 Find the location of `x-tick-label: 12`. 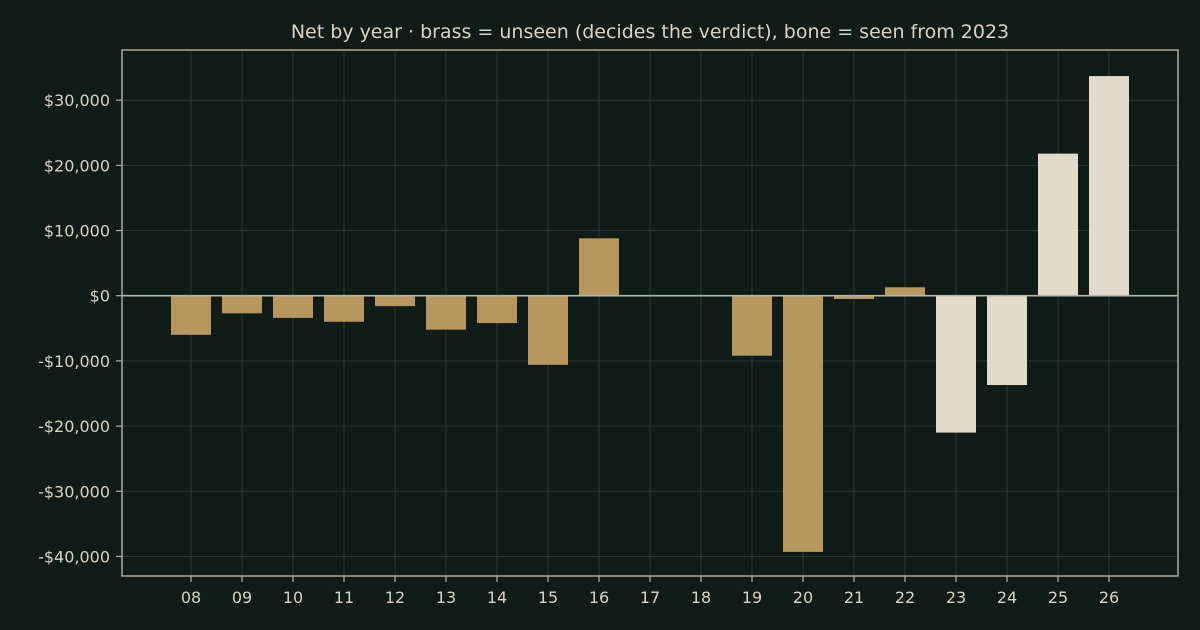

x-tick-label: 12 is located at coordinates (395, 597).